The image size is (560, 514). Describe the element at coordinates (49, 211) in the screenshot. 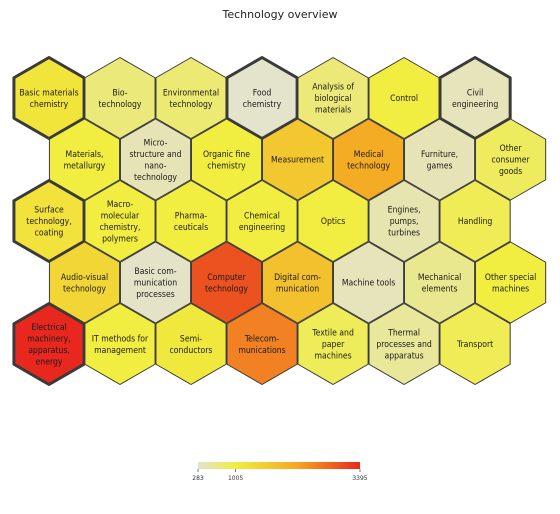

I see `hex-label: Surface` at that location.